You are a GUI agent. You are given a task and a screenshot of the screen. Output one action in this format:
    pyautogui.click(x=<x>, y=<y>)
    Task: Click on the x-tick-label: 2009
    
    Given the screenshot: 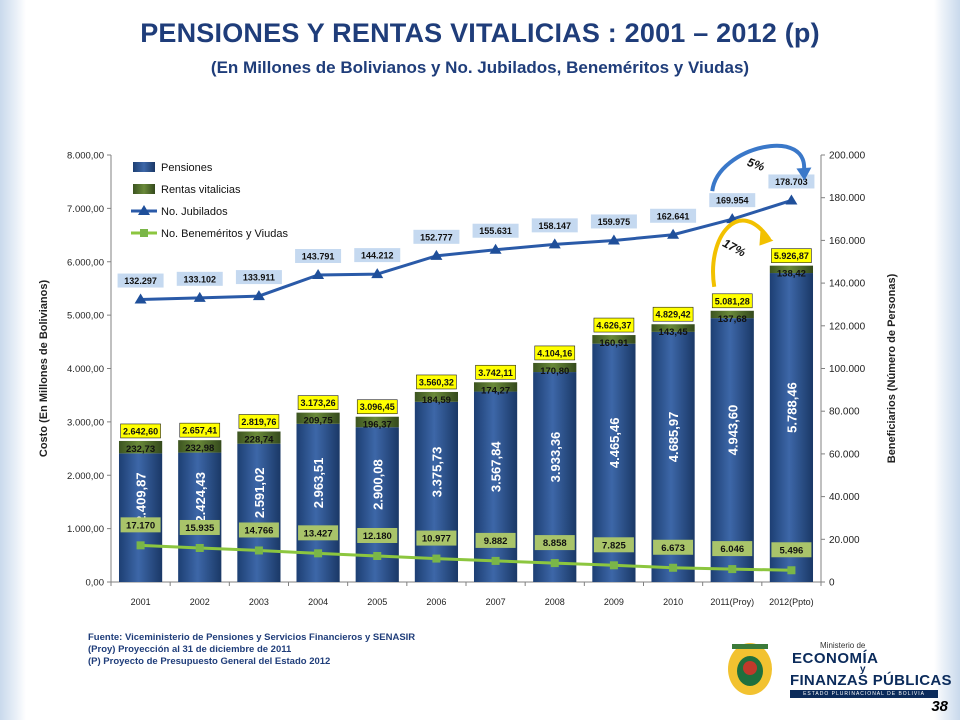 What is the action you would take?
    pyautogui.click(x=614, y=602)
    